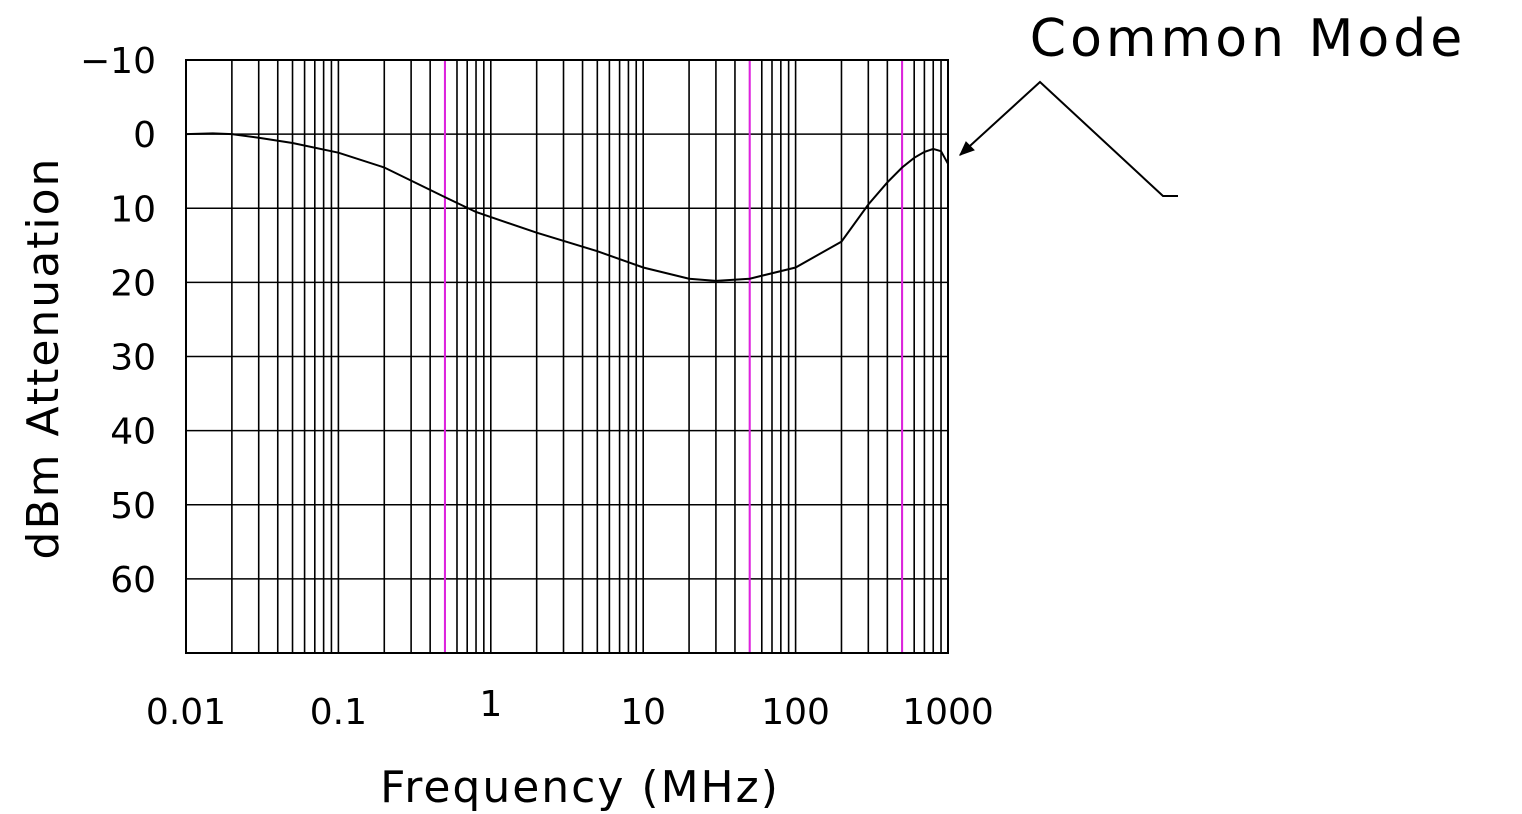 This screenshot has height=814, width=1522. What do you see at coordinates (118, 321) in the screenshot?
I see `y-tick-labels: −10 0 10 20 30 40 50 60` at bounding box center [118, 321].